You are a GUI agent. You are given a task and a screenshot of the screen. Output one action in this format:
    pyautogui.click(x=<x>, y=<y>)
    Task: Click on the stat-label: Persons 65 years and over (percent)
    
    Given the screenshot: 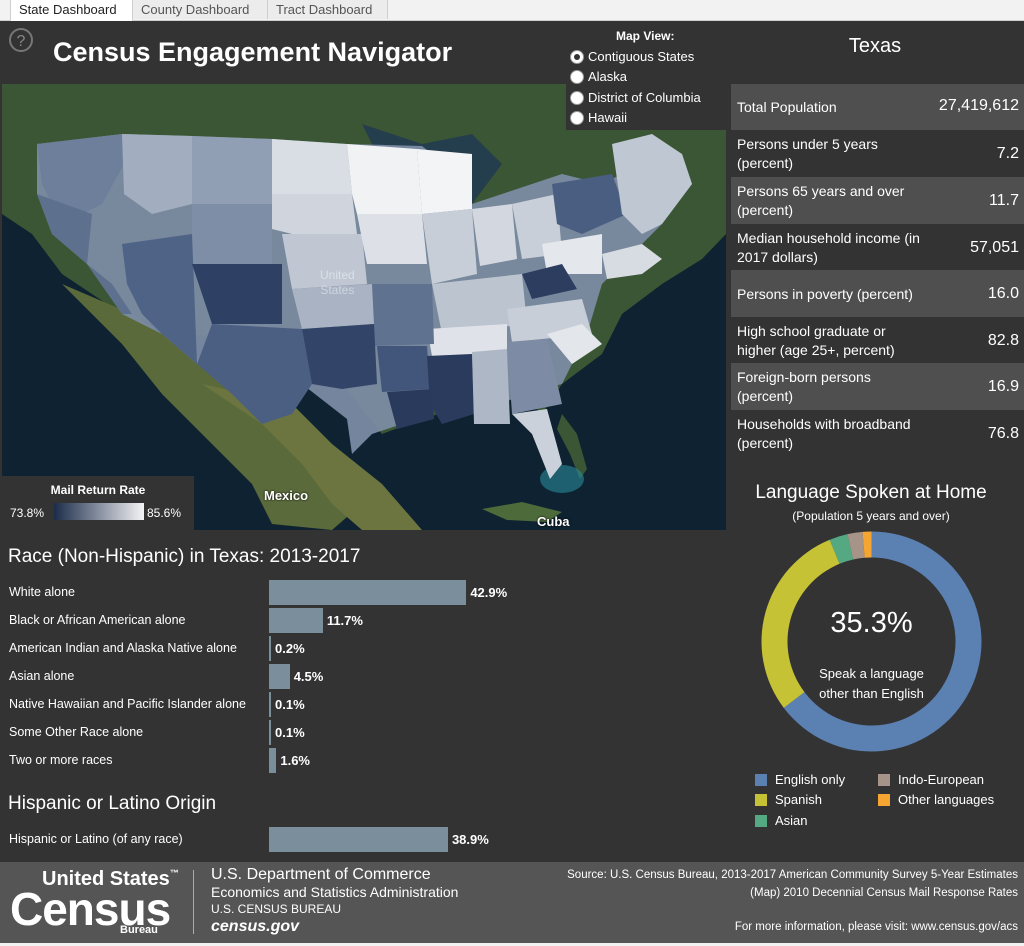 What is the action you would take?
    pyautogui.click(x=821, y=200)
    